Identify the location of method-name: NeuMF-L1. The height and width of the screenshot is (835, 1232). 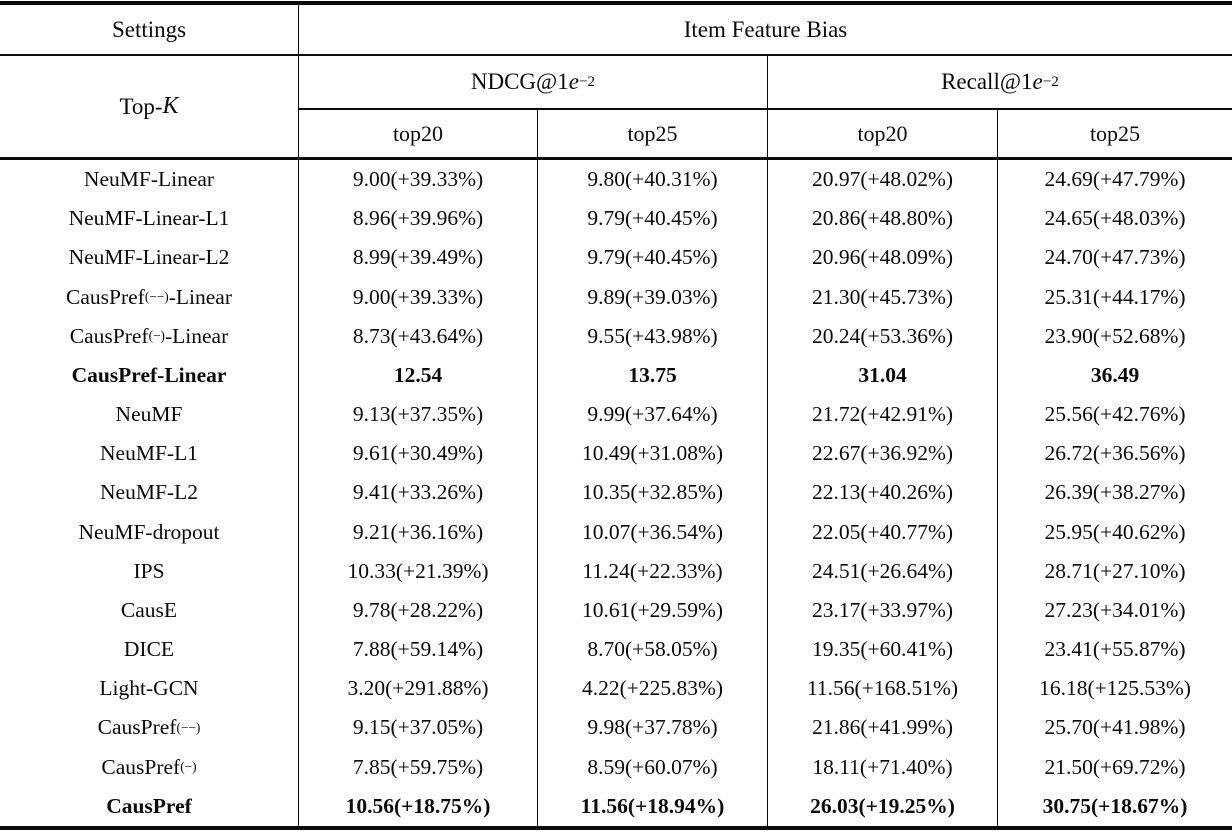
(149, 453).